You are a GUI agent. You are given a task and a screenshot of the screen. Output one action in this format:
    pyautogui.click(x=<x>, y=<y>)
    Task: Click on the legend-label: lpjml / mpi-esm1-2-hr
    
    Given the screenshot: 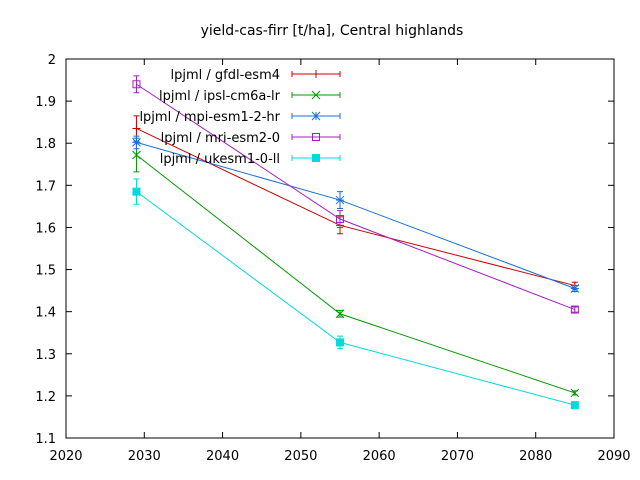 What is the action you would take?
    pyautogui.click(x=209, y=117)
    